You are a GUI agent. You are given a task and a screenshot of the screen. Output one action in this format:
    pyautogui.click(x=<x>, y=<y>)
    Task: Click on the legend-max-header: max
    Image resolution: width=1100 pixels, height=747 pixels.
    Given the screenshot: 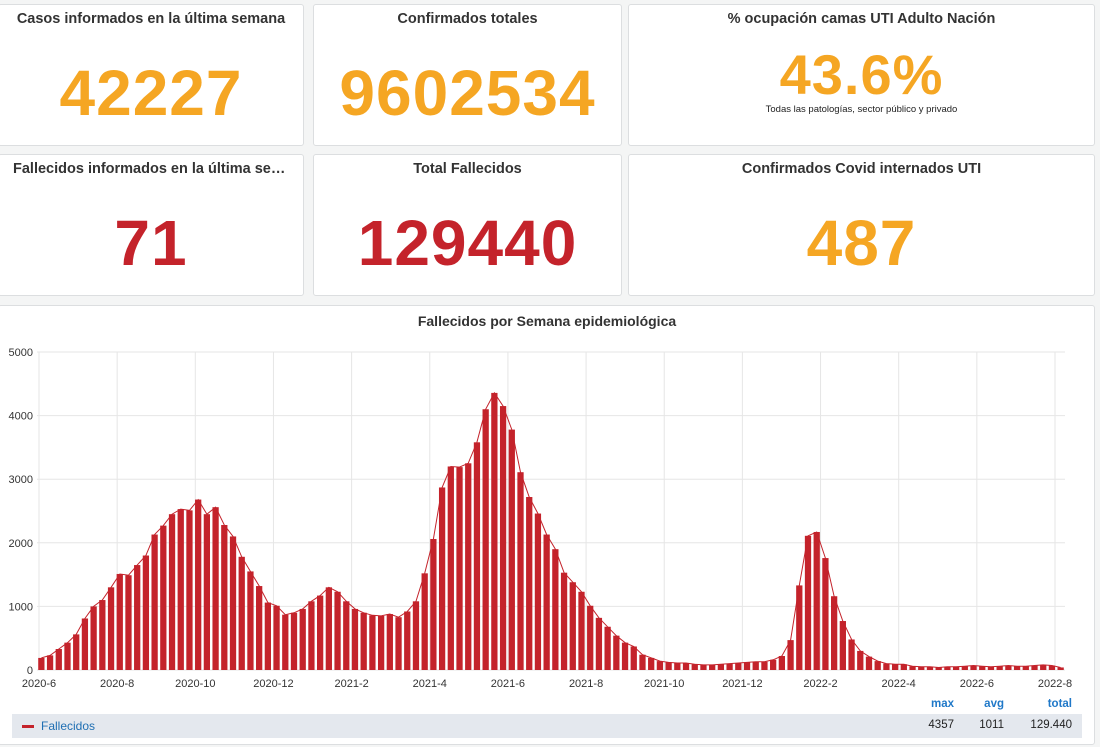 What is the action you would take?
    pyautogui.click(x=942, y=704)
    